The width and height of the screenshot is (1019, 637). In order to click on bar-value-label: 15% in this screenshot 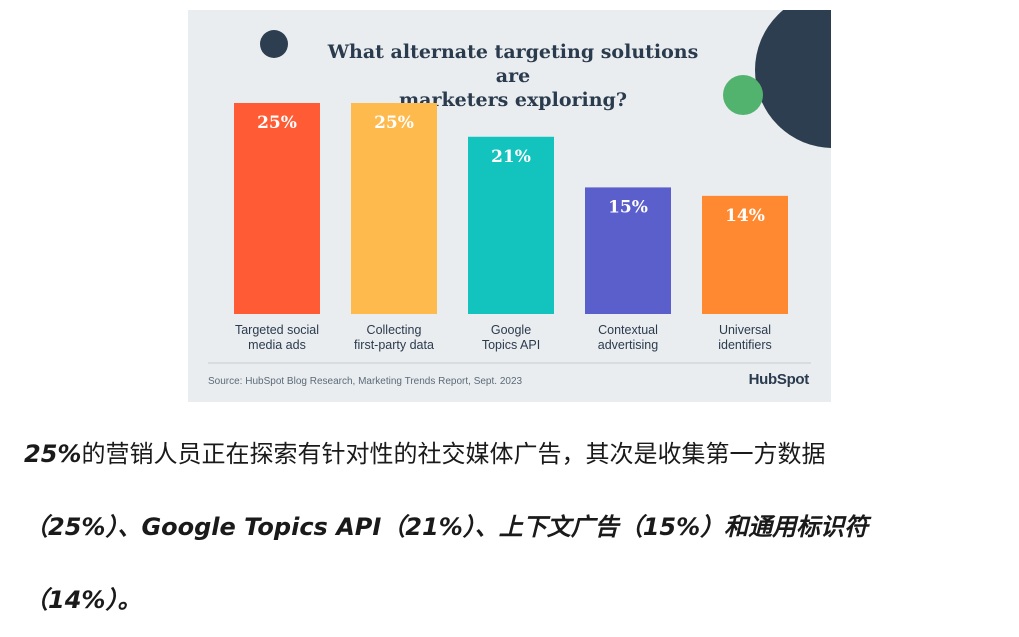, I will do `click(628, 207)`.